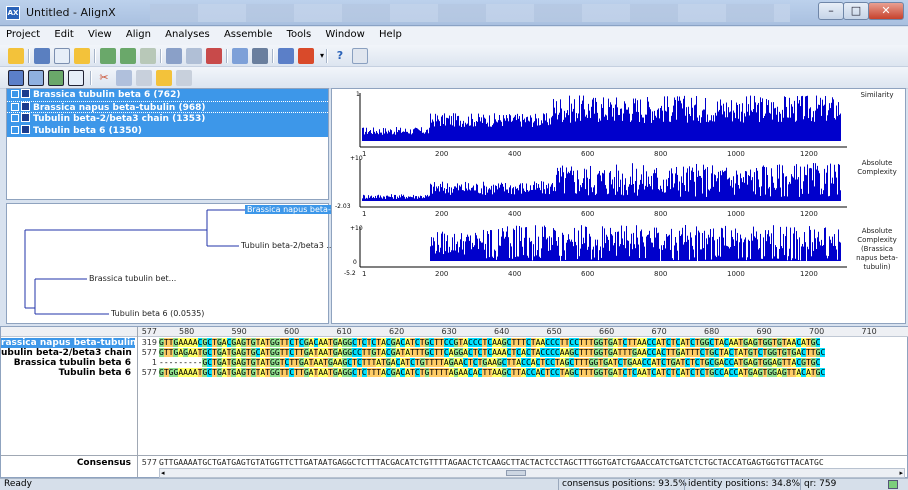  What do you see at coordinates (124, 78) in the screenshot?
I see `copy-icon` at bounding box center [124, 78].